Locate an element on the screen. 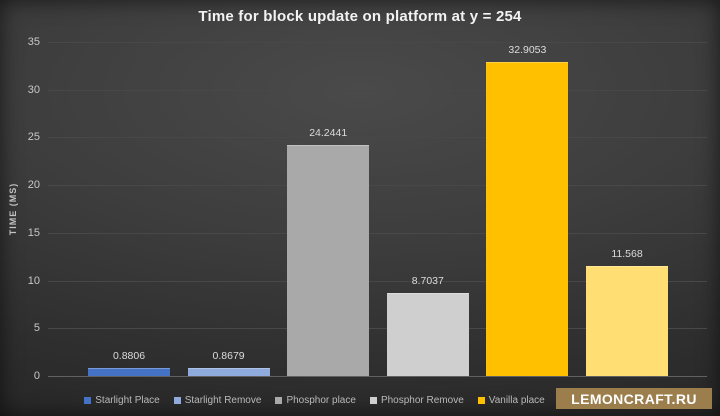 Image resolution: width=720 pixels, height=416 pixels. bar-phosphor-remove is located at coordinates (427, 334).